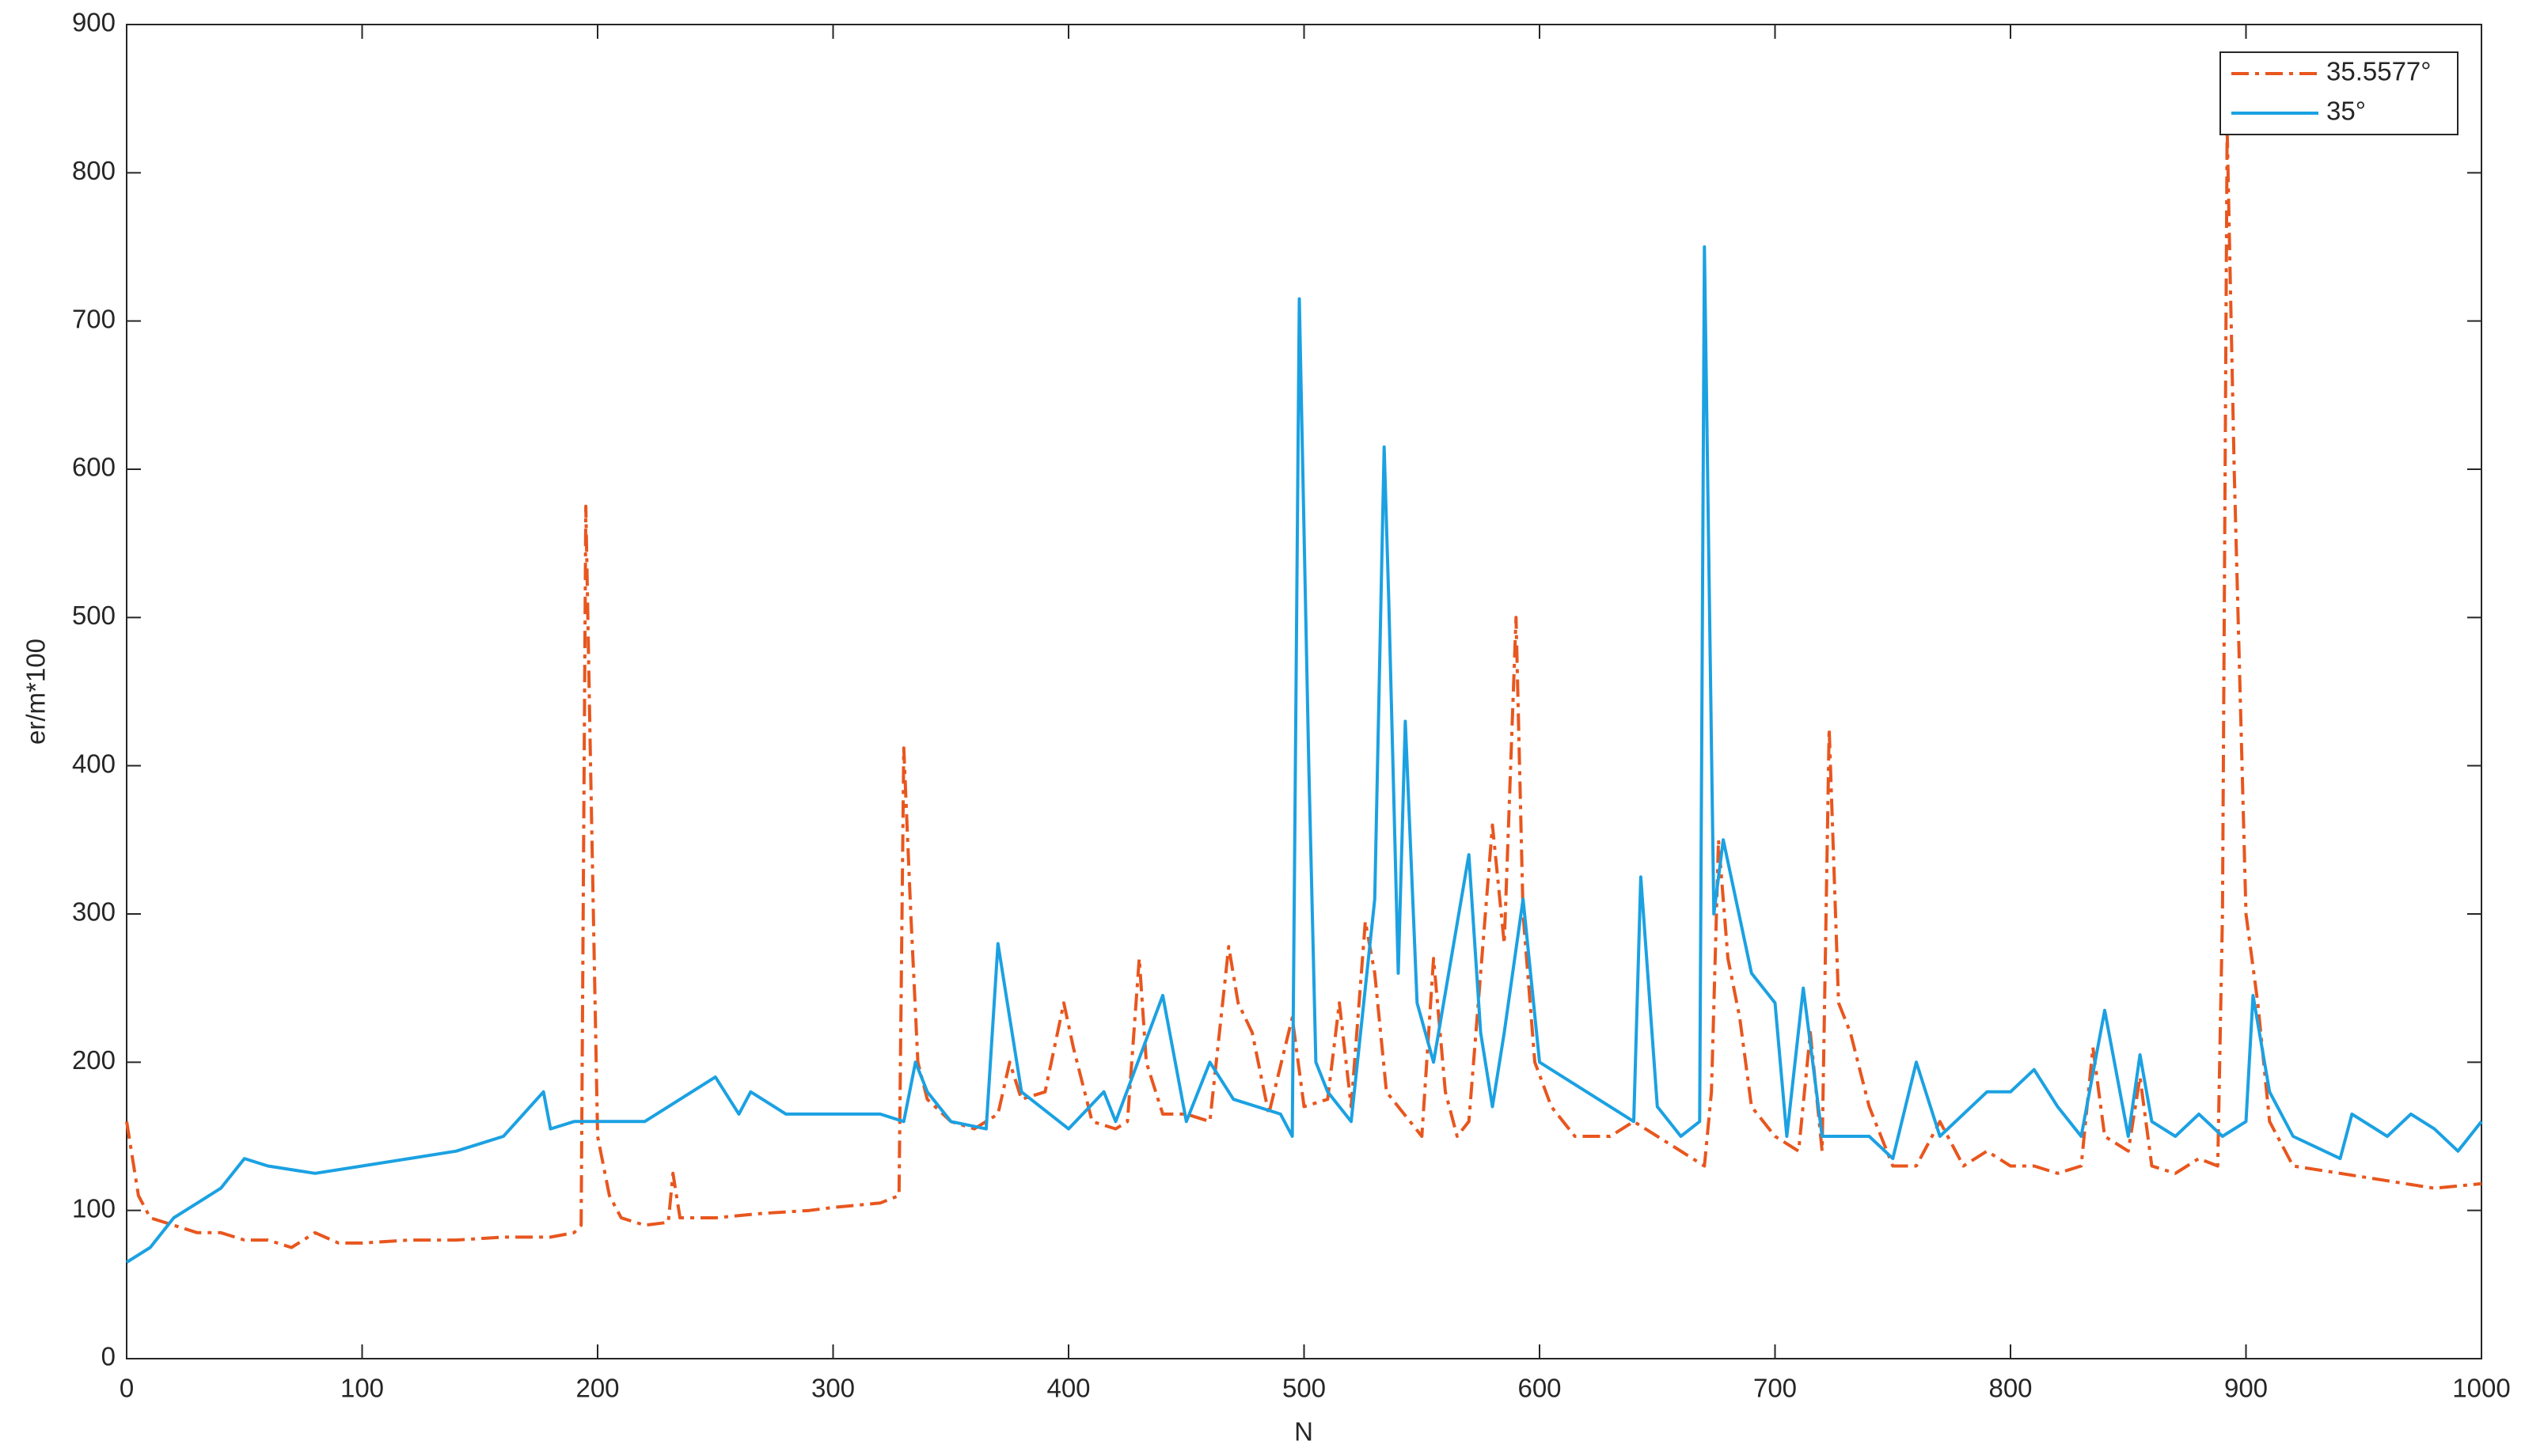  What do you see at coordinates (2010, 1388) in the screenshot?
I see `x-tick-label: 800` at bounding box center [2010, 1388].